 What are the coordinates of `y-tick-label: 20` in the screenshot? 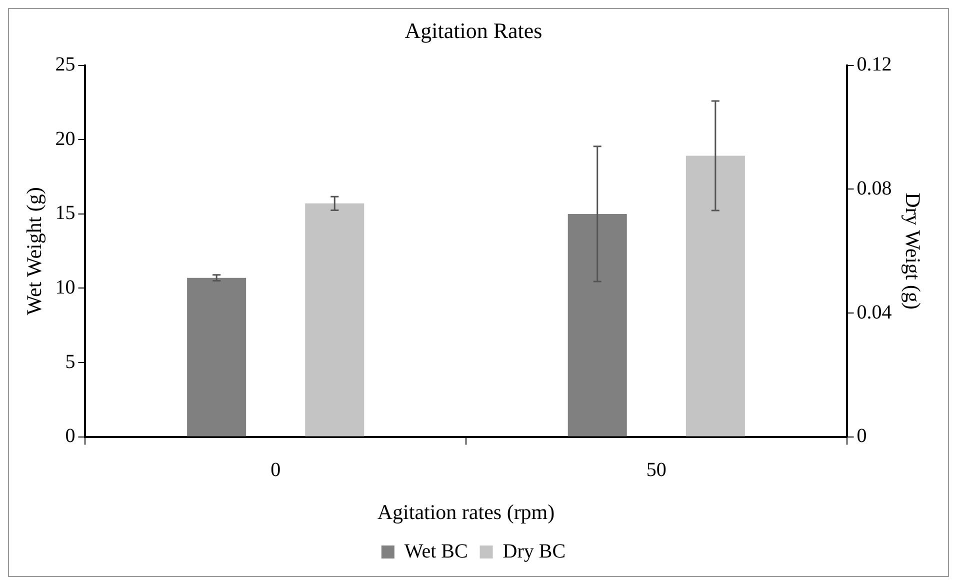 It's located at (65, 139).